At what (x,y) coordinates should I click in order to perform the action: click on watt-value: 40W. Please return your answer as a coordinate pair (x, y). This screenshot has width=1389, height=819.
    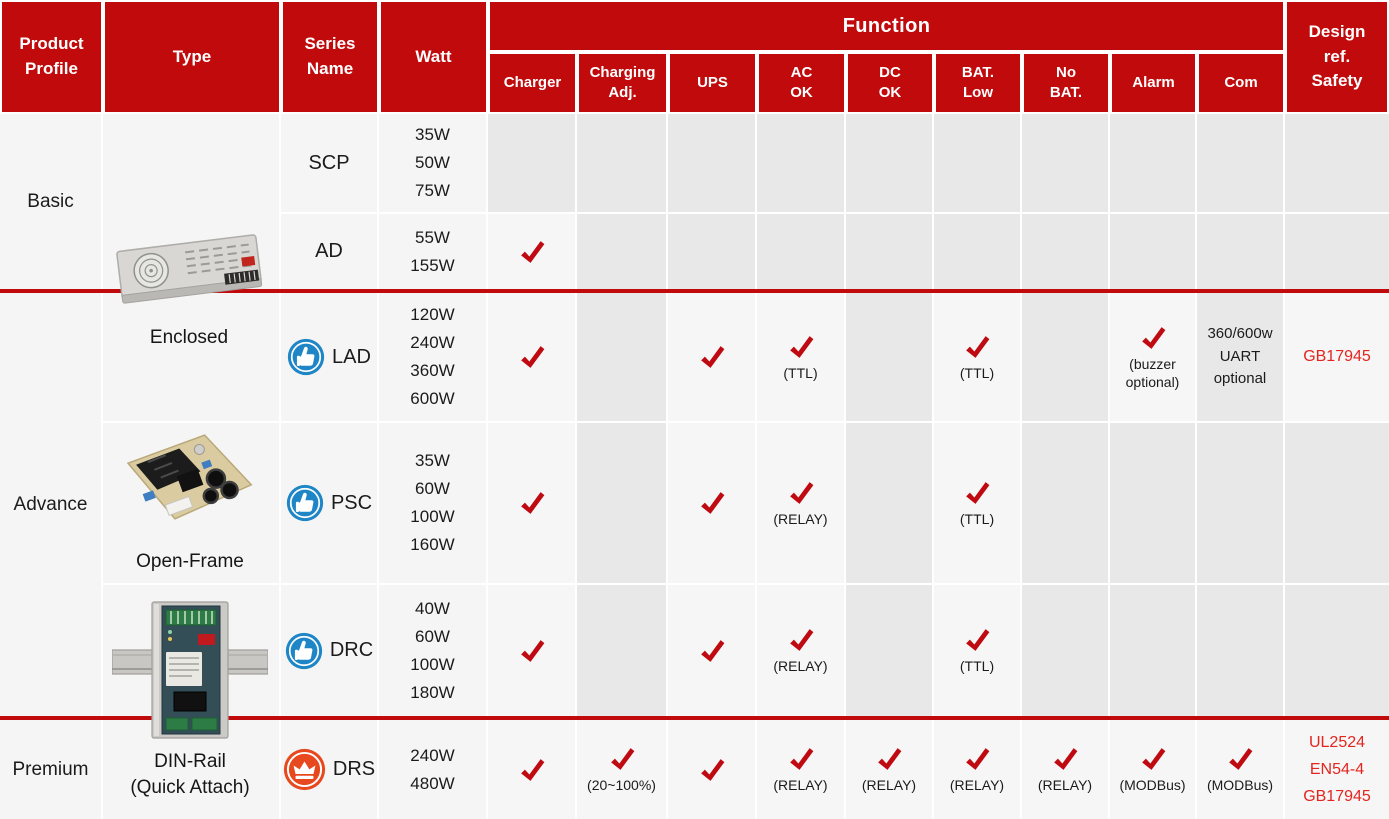
    Looking at the image, I should click on (432, 608).